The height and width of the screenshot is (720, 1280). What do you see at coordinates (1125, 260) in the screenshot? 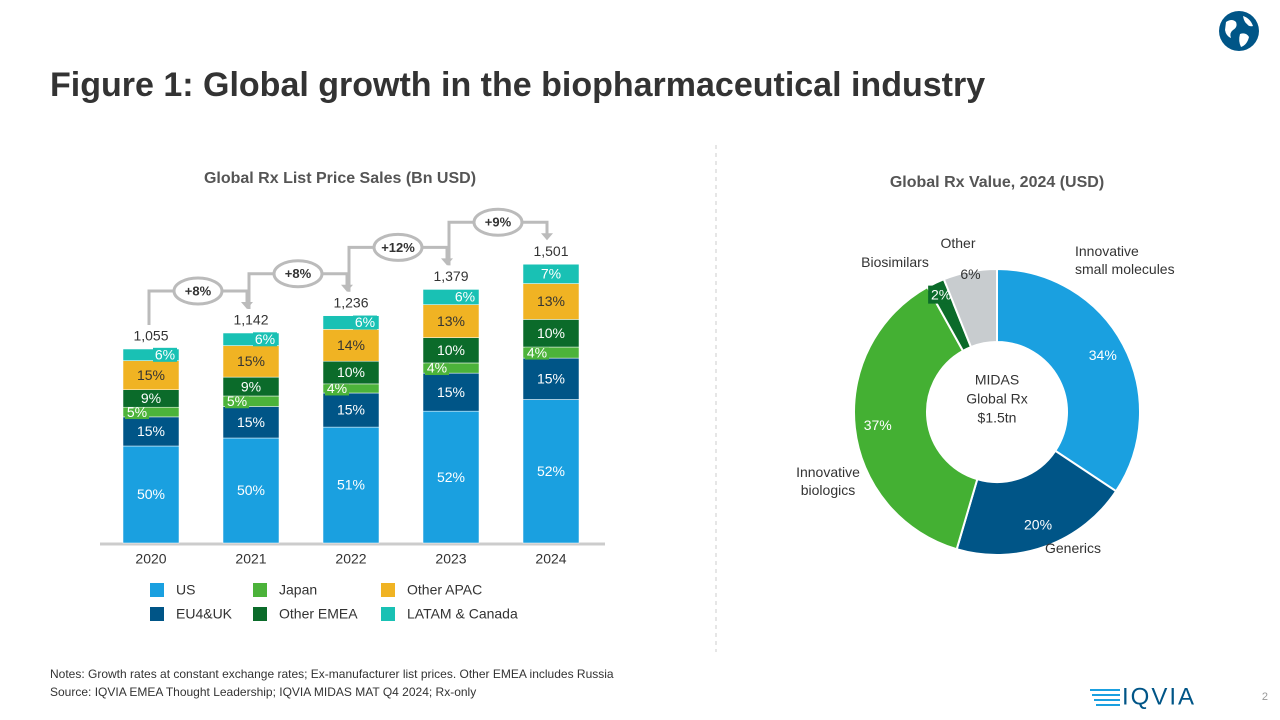
I see `category-label: Innovative small molecules` at bounding box center [1125, 260].